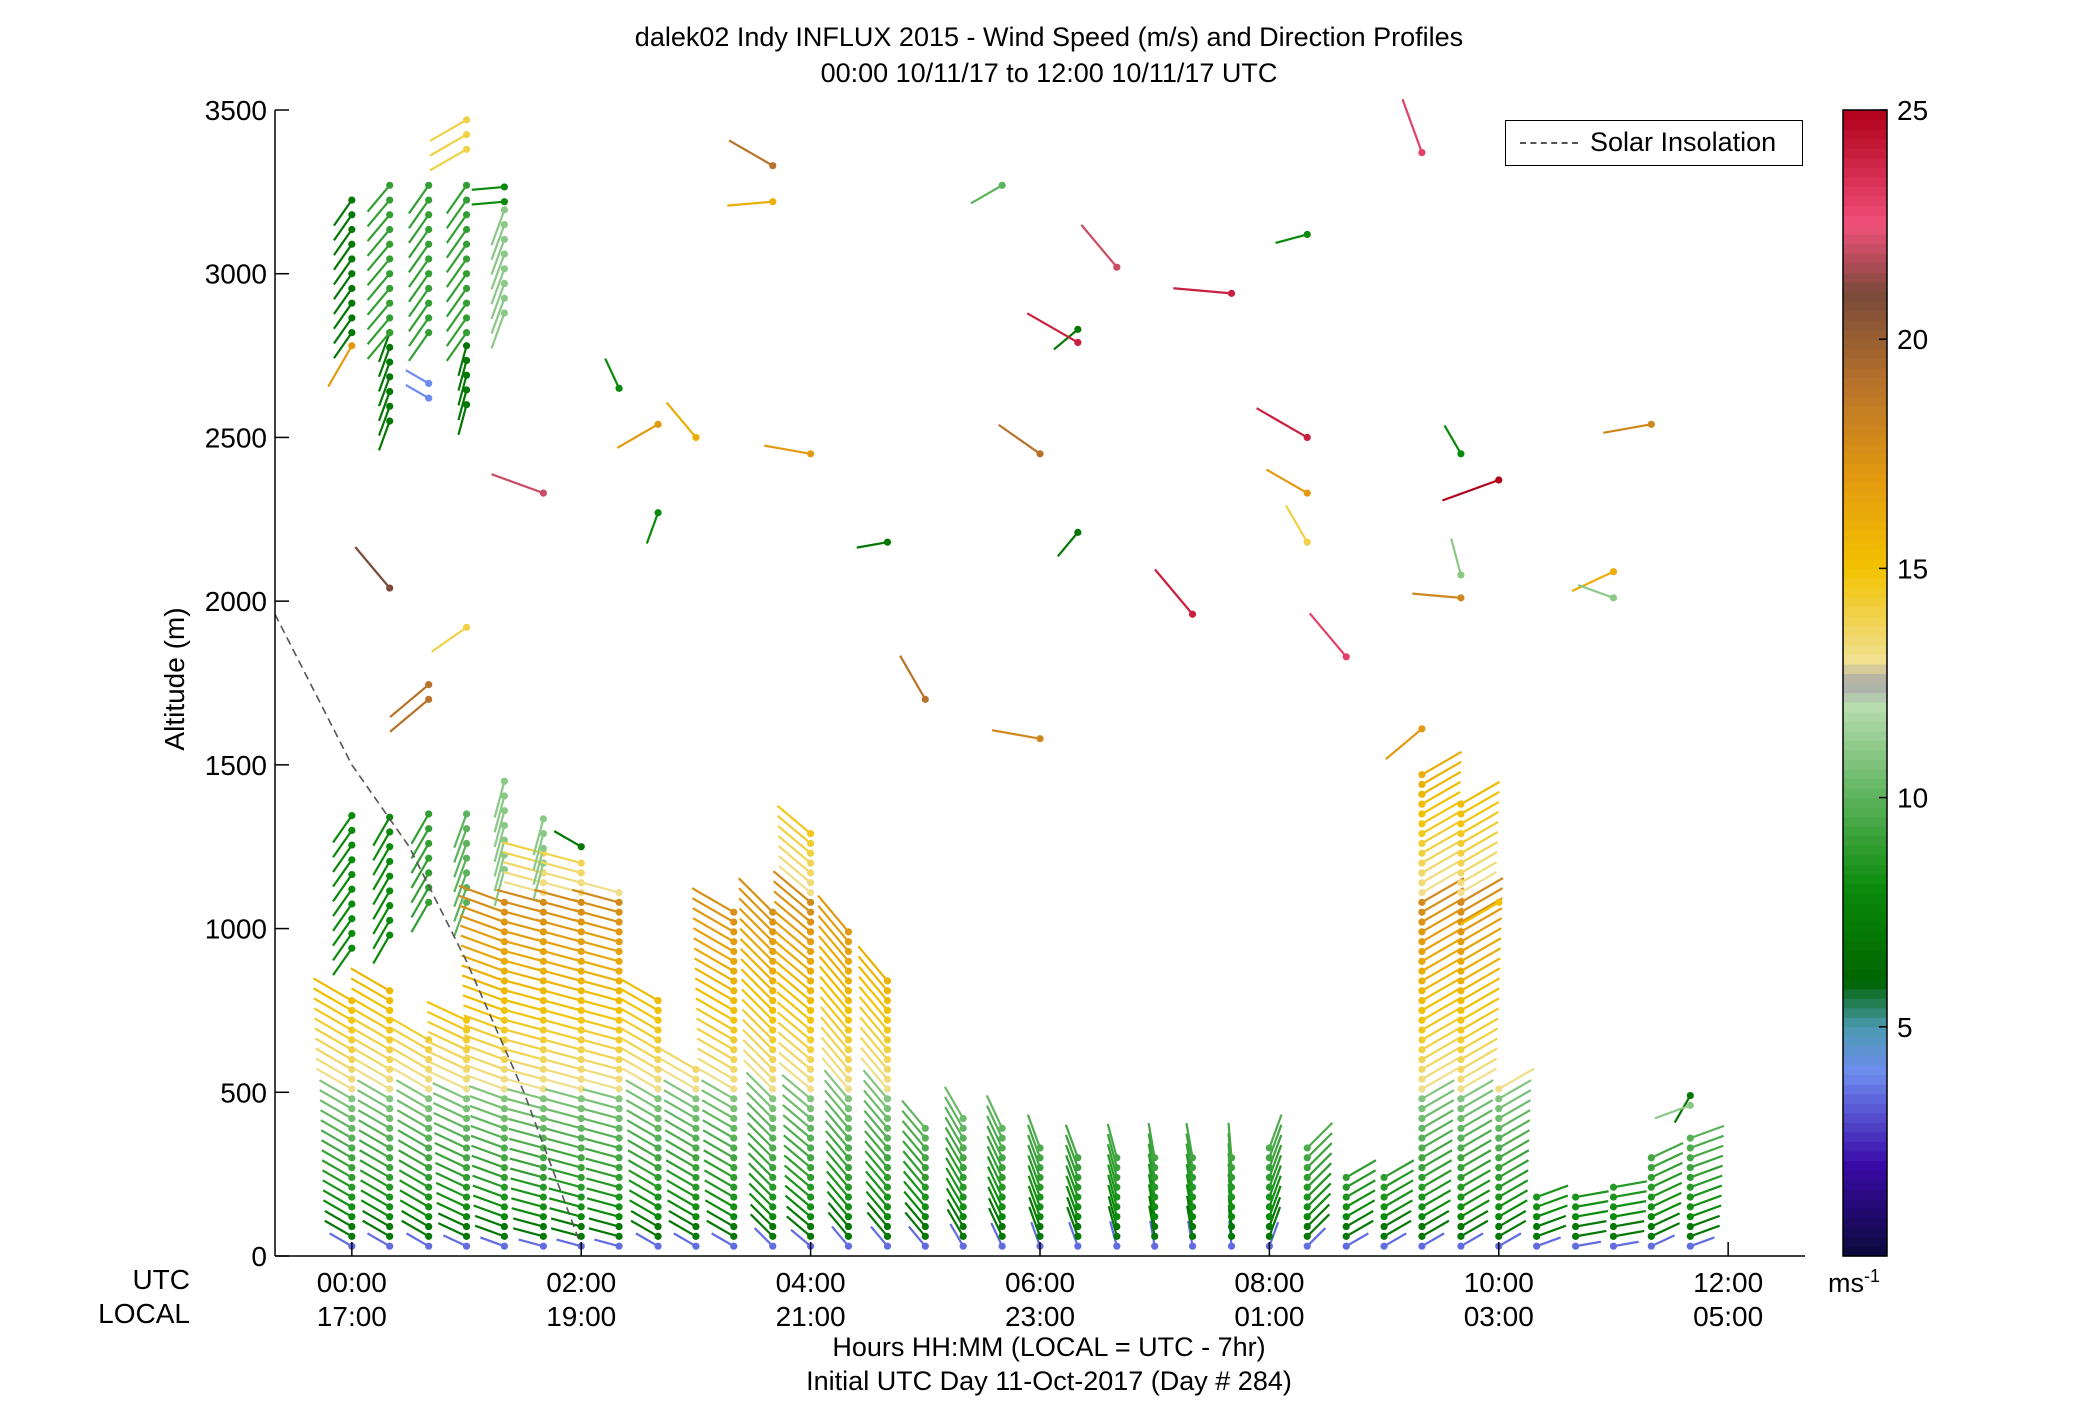  I want to click on legend-label: Solar Insolation, so click(1683, 142).